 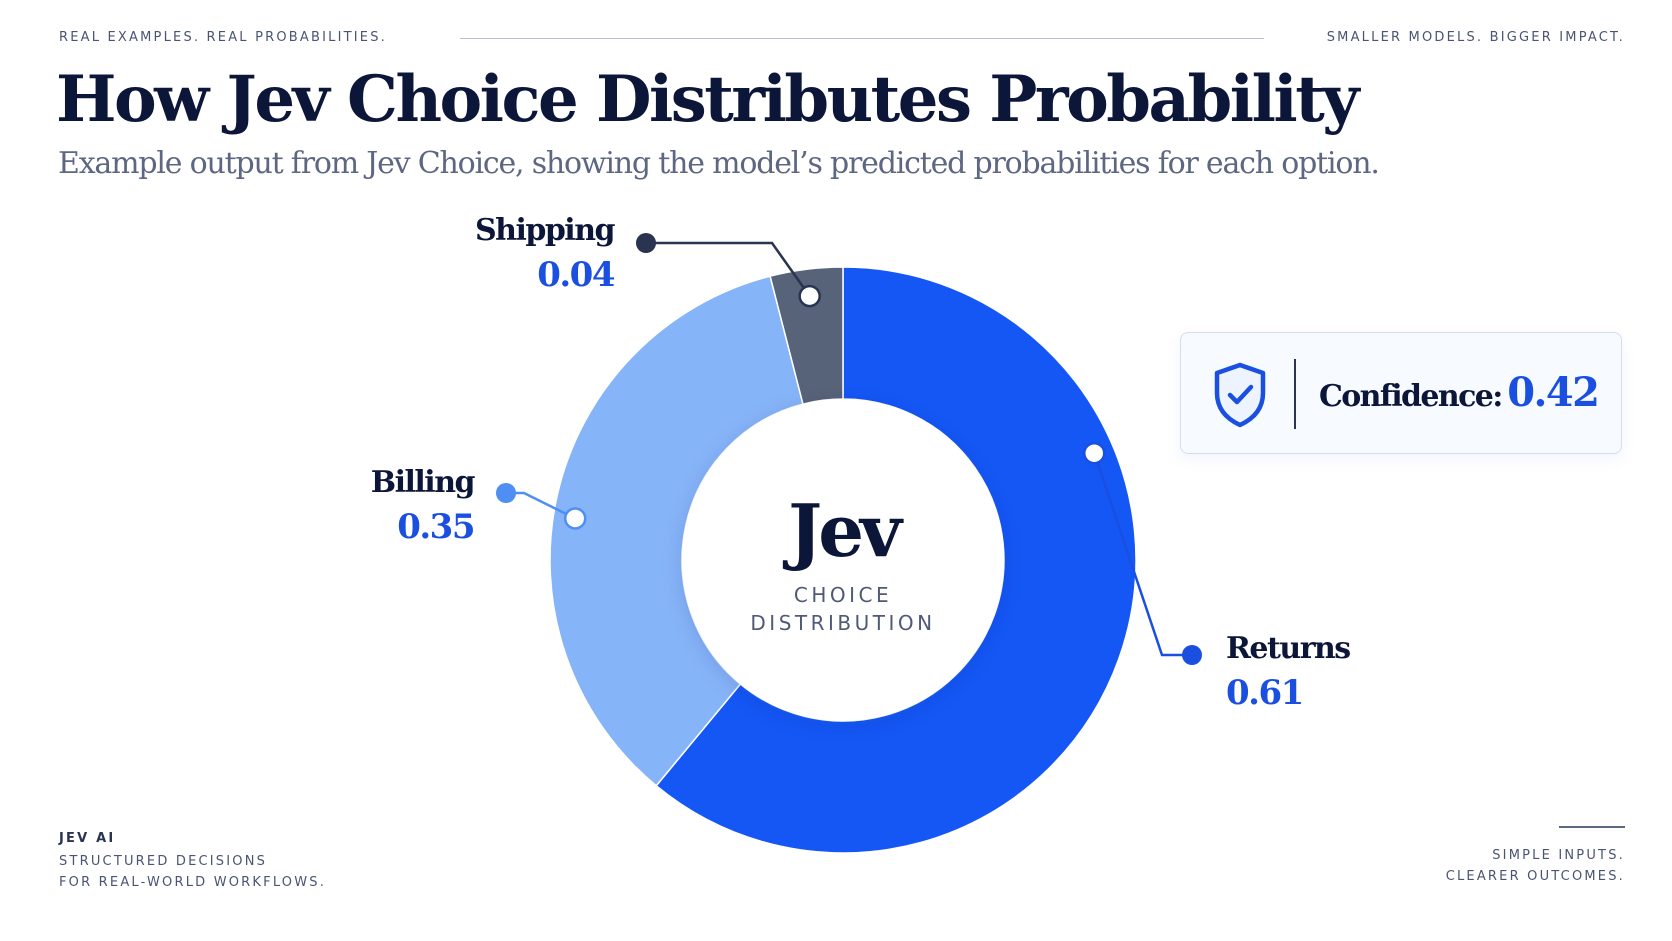 I want to click on confidence-label: Confidence:, so click(x=1411, y=396).